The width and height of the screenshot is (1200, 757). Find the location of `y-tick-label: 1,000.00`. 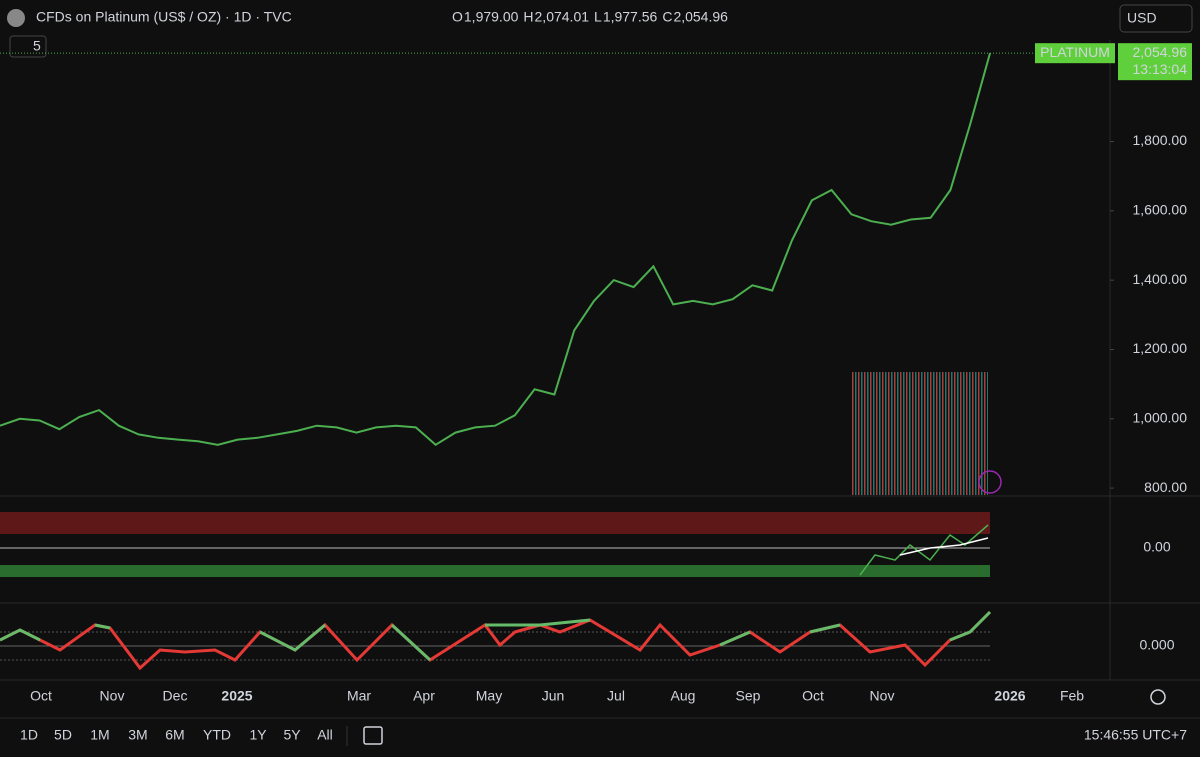

y-tick-label: 1,000.00 is located at coordinates (1160, 417).